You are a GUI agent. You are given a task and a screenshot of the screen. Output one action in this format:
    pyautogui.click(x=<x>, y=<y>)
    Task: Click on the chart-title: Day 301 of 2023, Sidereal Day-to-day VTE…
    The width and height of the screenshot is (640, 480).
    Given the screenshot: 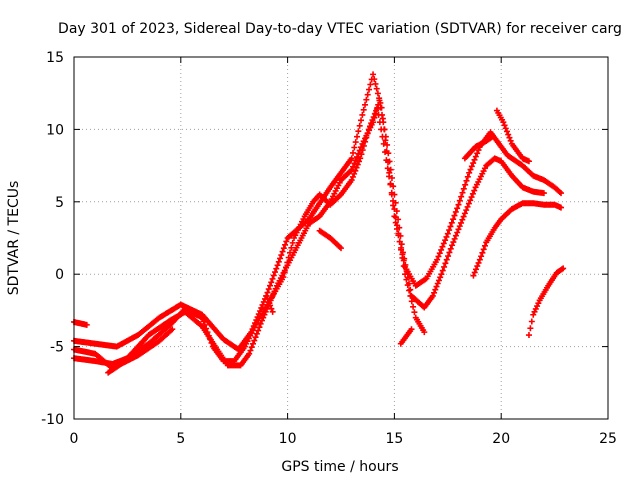 What is the action you would take?
    pyautogui.click(x=340, y=29)
    